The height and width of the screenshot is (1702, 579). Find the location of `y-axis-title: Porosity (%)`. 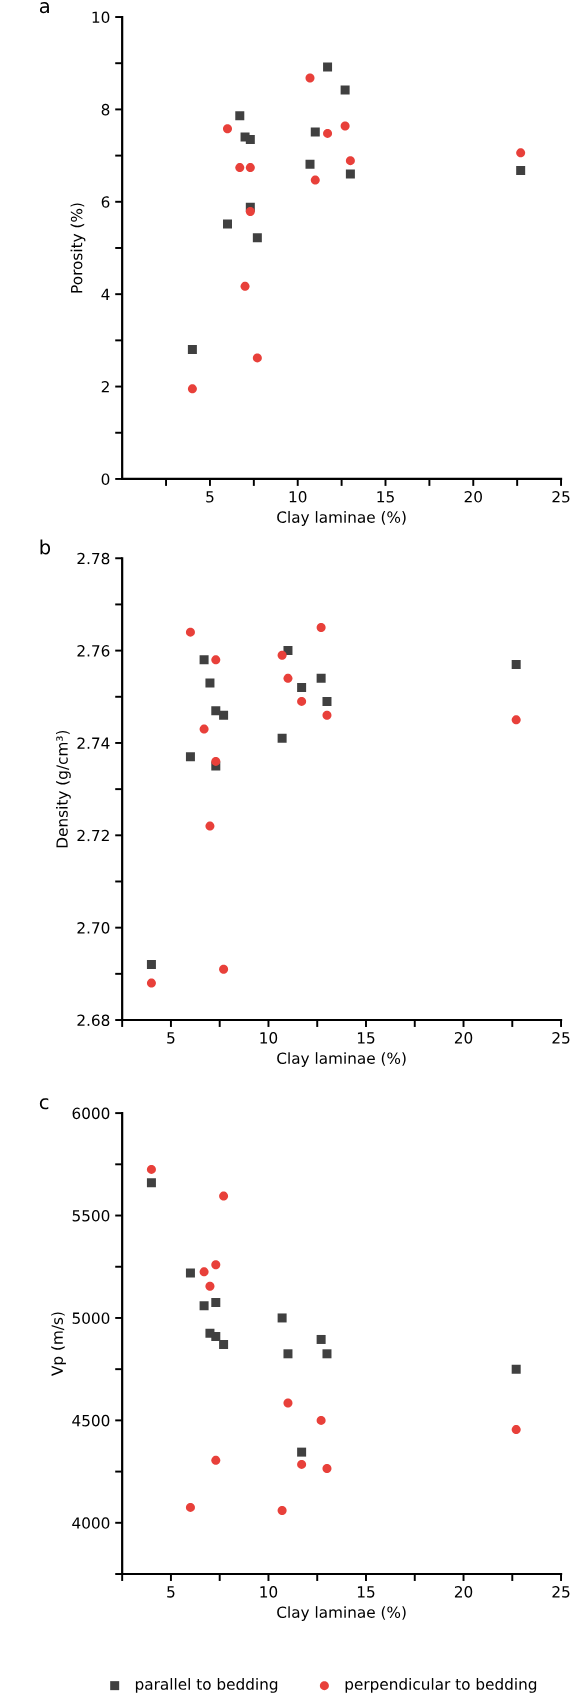

y-axis-title: Porosity (%) is located at coordinates (78, 248).